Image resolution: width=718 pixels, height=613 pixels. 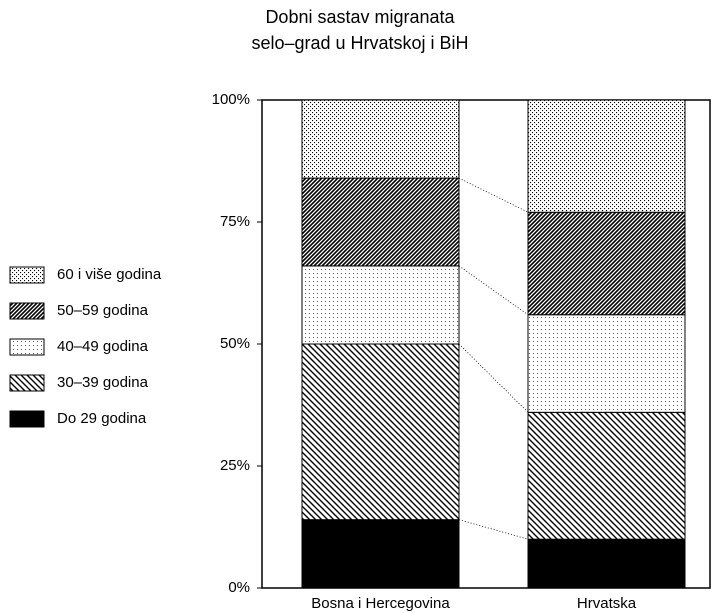 What do you see at coordinates (109, 274) in the screenshot?
I see `legend-label: 60 i više godina` at bounding box center [109, 274].